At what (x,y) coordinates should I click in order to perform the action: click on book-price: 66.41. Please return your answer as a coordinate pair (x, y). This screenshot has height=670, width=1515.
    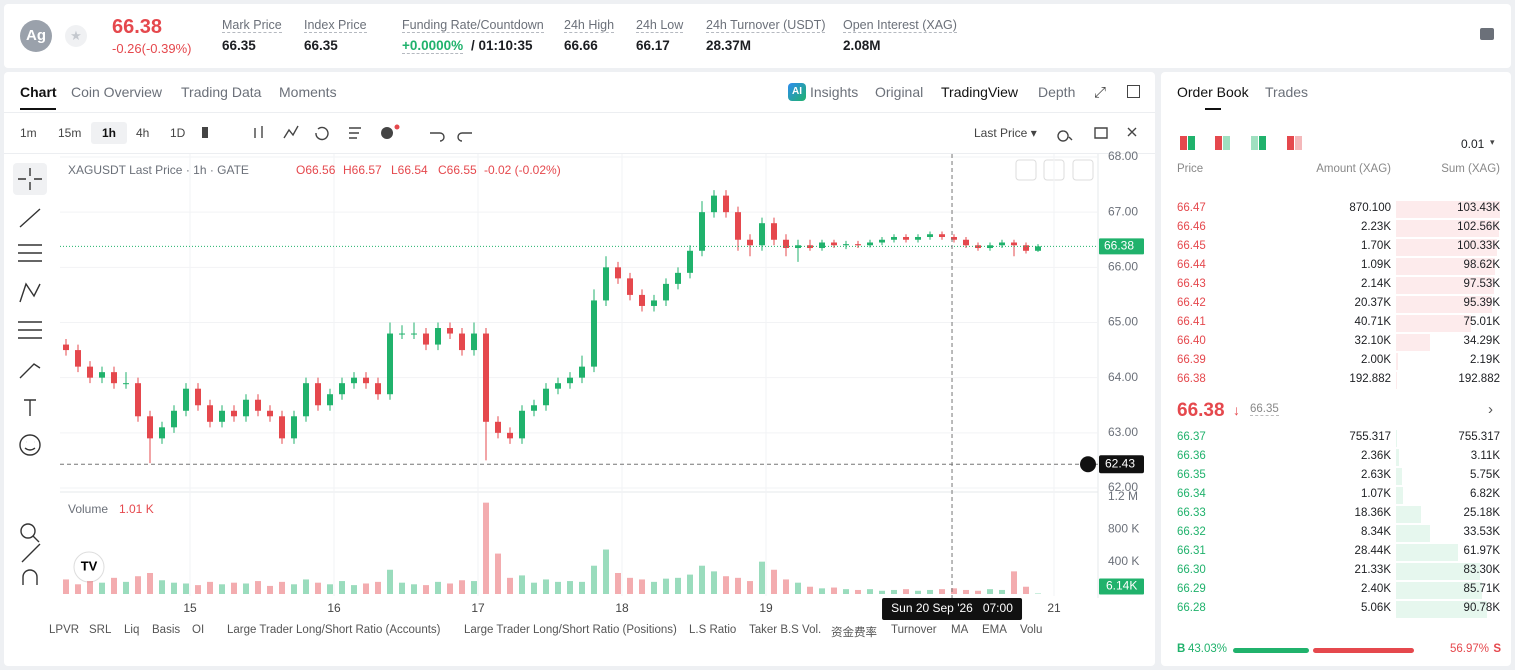
    Looking at the image, I should click on (1191, 322).